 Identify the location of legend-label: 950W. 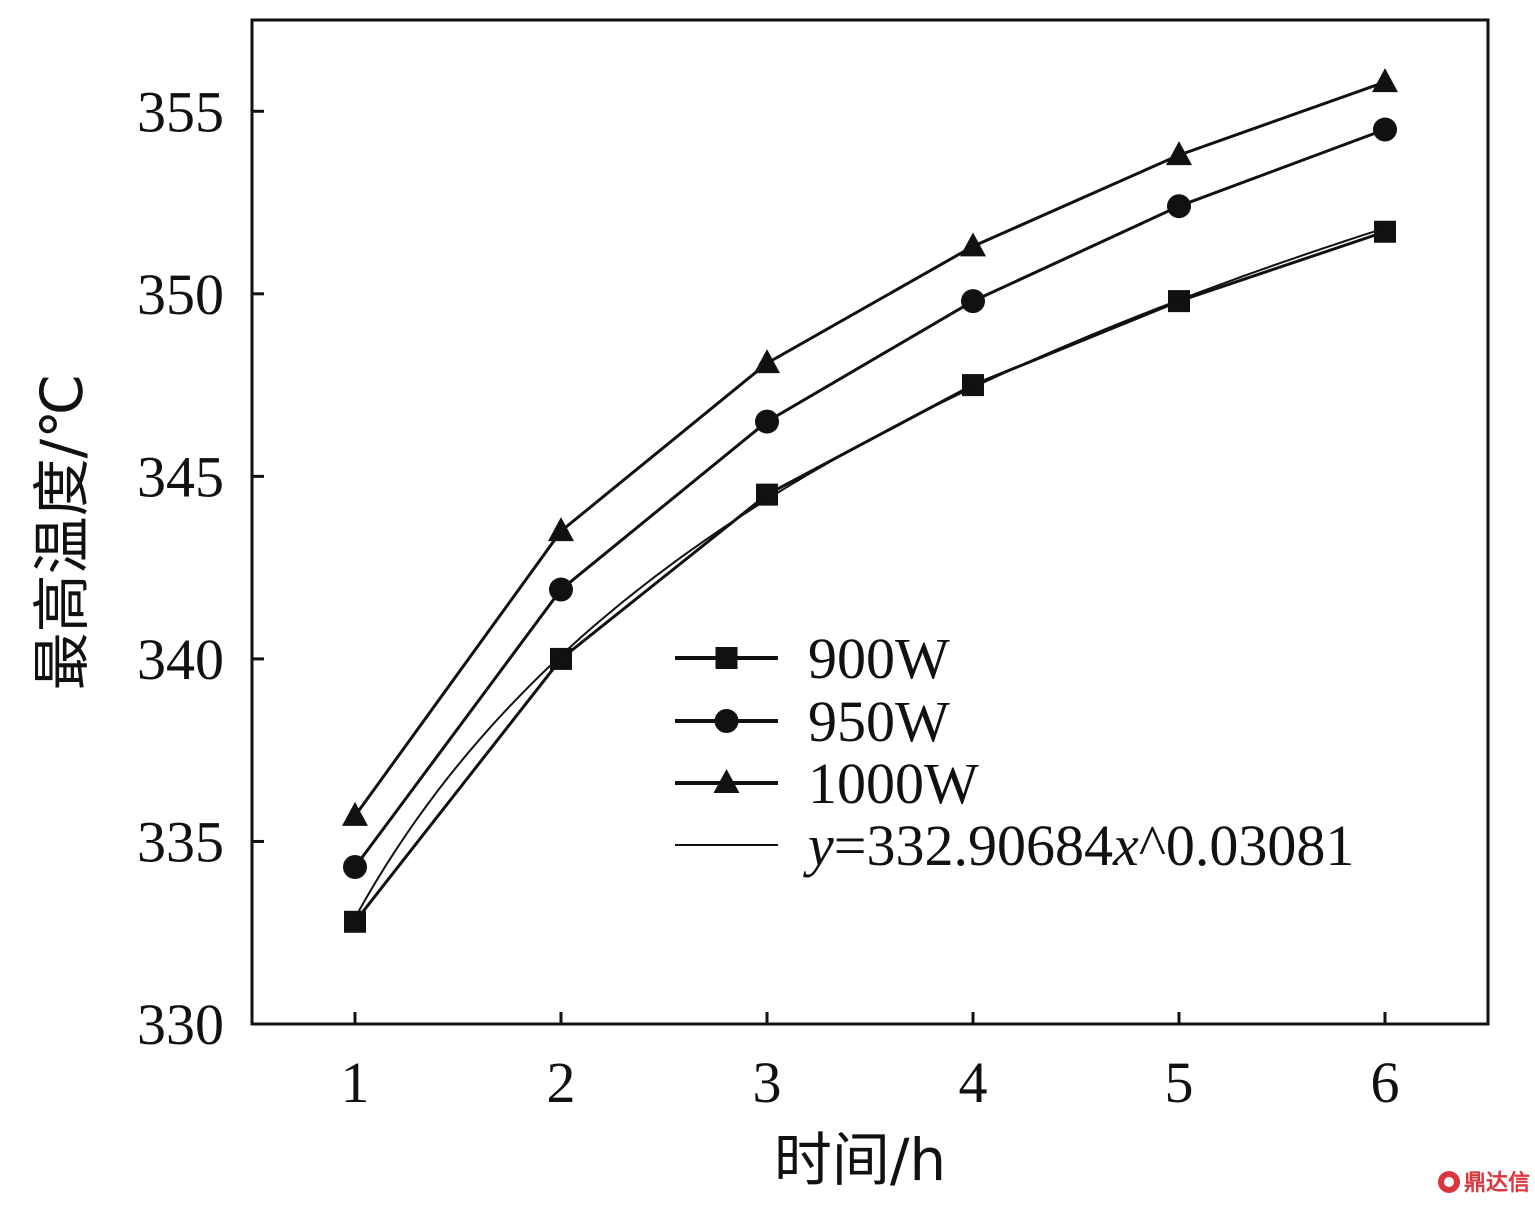
(879, 721).